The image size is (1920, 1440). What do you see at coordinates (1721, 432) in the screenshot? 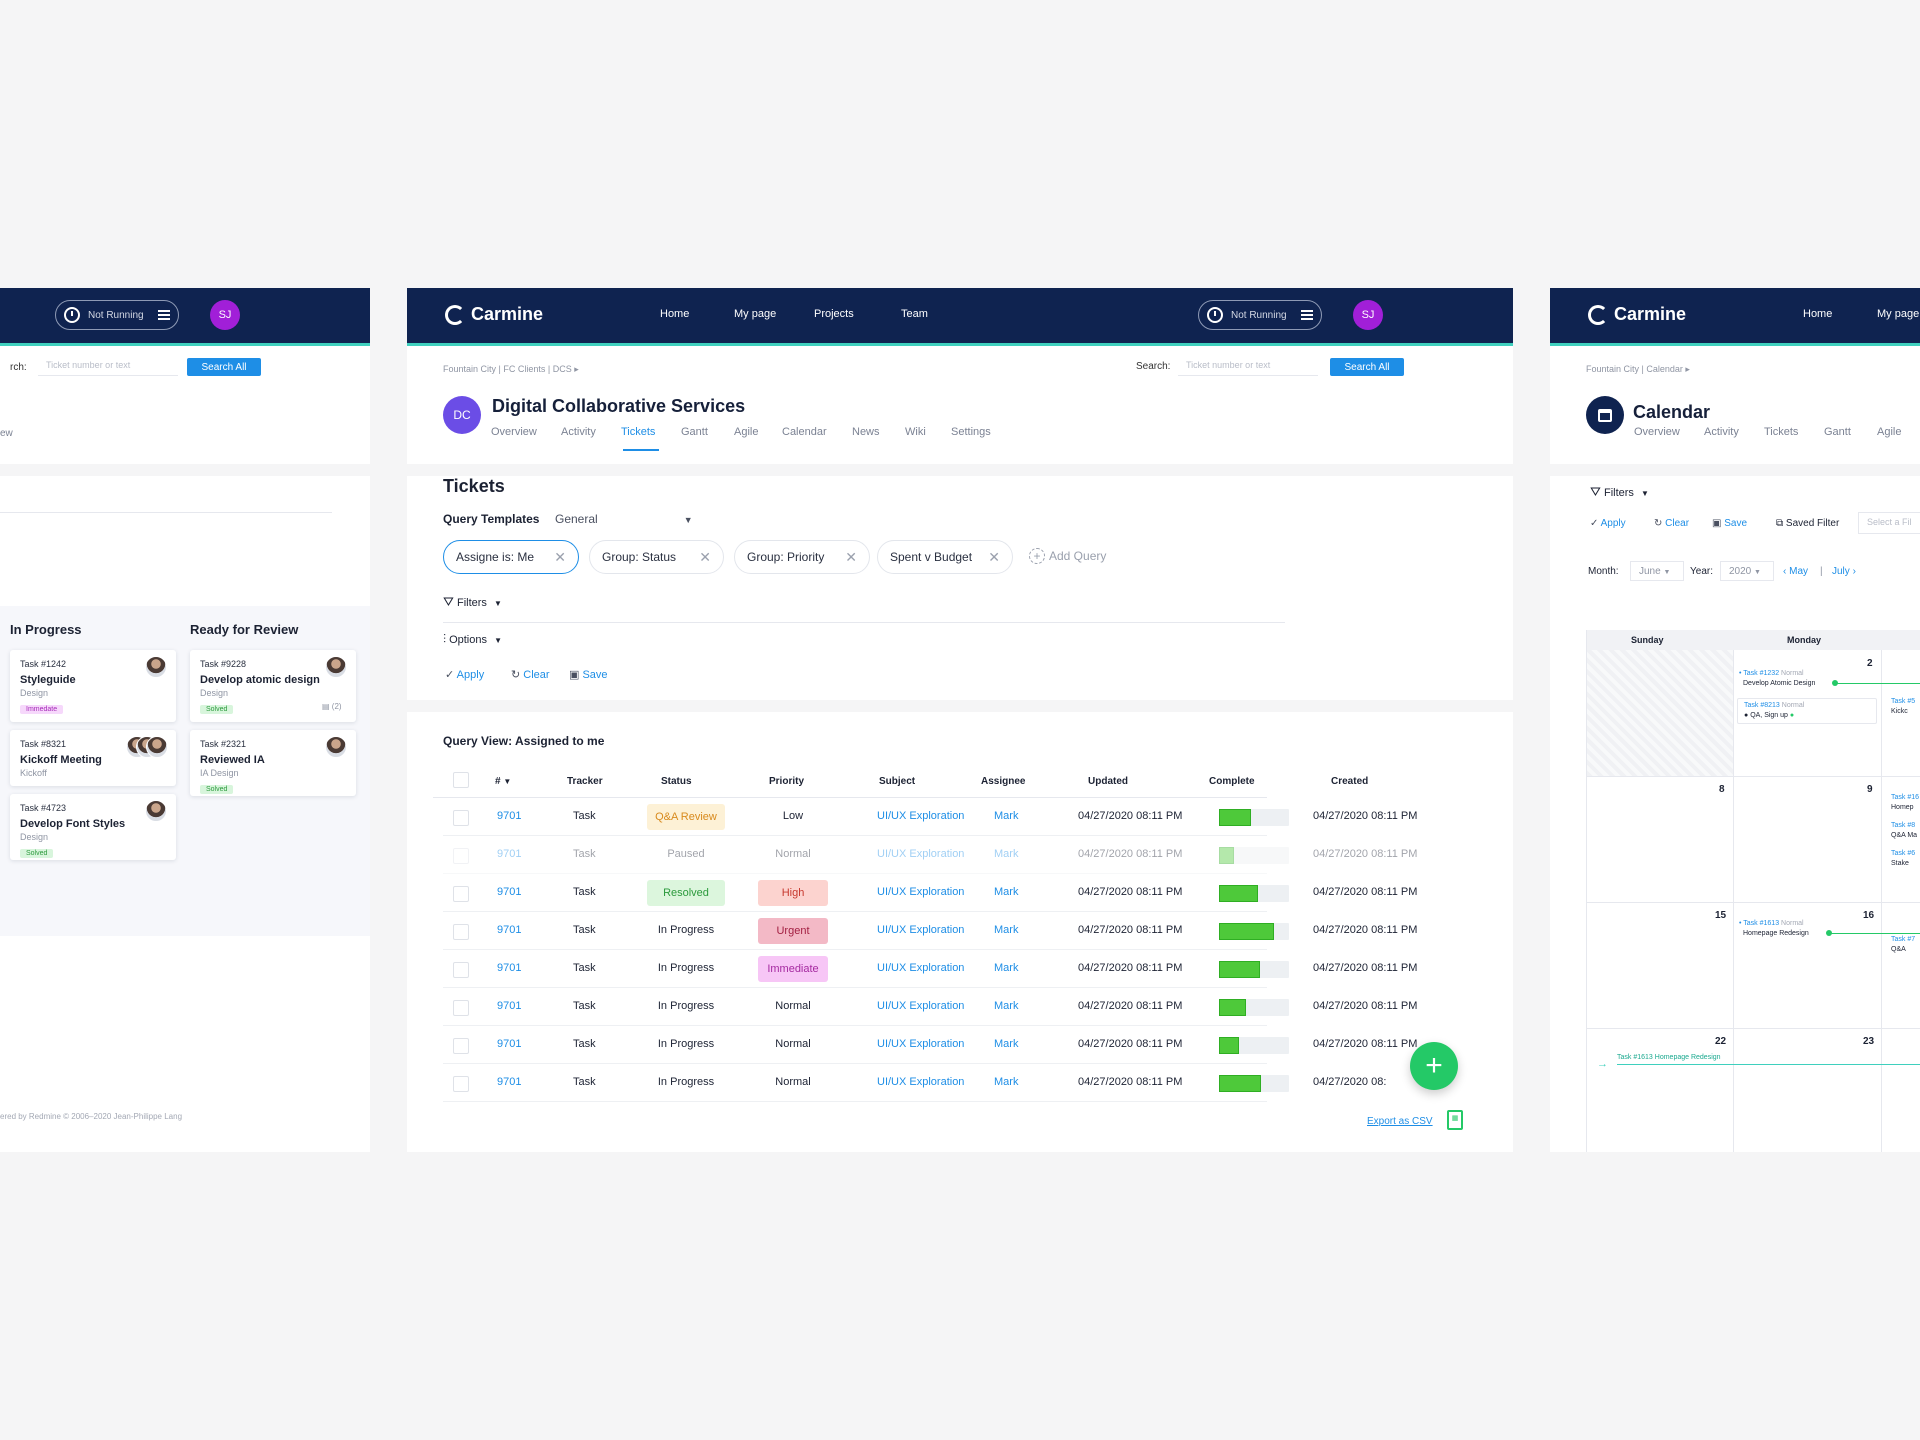
I see `tab-activity: Activity` at bounding box center [1721, 432].